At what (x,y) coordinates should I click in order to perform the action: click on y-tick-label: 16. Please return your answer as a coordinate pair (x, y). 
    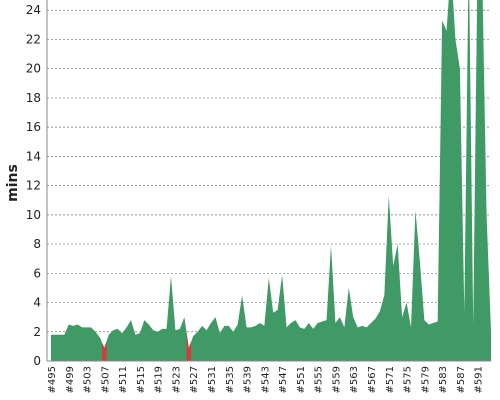
    Looking at the image, I should click on (33, 127).